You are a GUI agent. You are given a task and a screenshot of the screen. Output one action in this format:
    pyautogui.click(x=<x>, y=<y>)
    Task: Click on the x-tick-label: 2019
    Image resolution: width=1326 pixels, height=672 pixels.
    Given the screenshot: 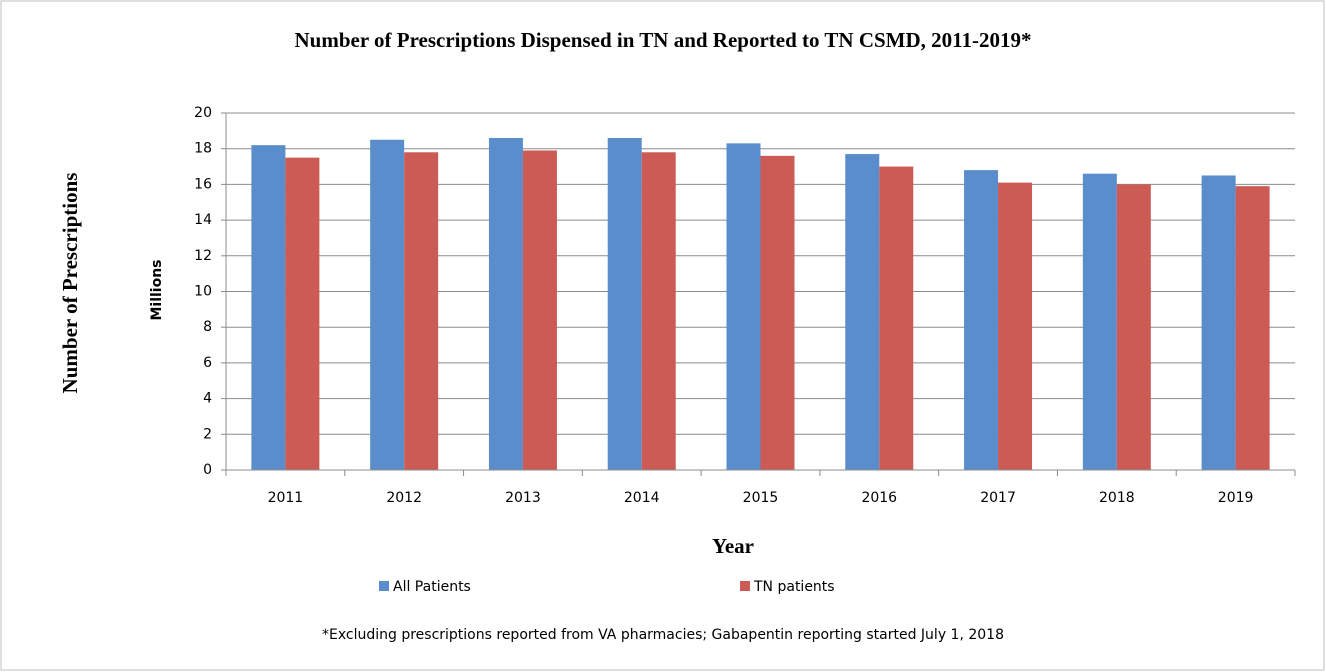 What is the action you would take?
    pyautogui.click(x=1236, y=498)
    